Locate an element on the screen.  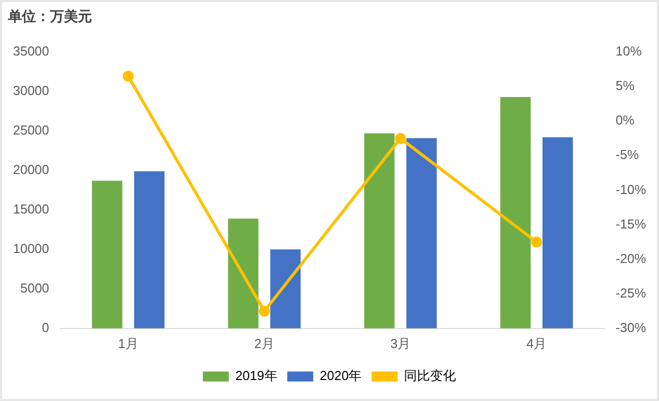
y2-tick-label: 5% is located at coordinates (625, 86).